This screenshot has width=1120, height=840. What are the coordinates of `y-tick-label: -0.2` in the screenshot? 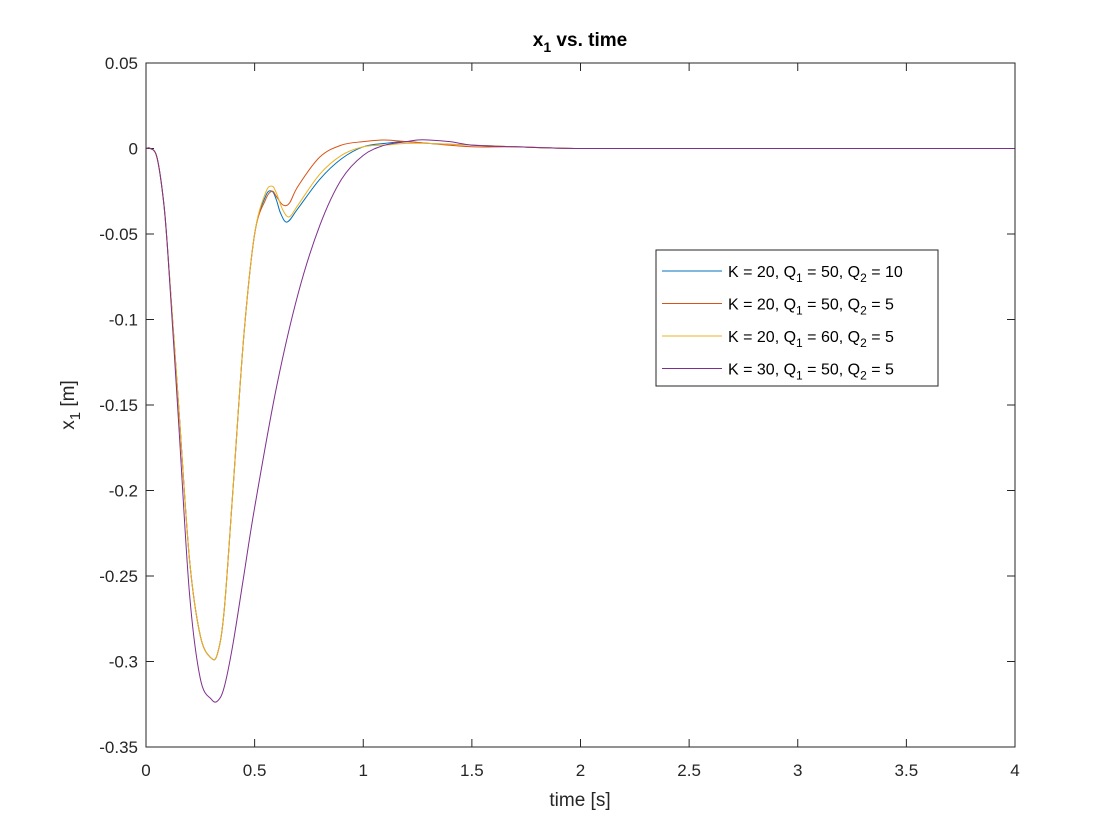 It's located at (123, 491).